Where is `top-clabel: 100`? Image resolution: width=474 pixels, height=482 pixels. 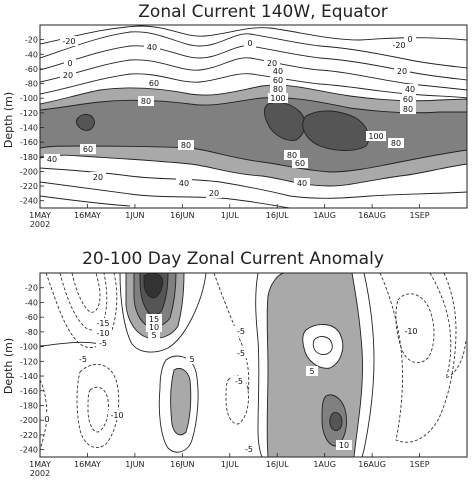 top-clabel: 100 is located at coordinates (278, 98).